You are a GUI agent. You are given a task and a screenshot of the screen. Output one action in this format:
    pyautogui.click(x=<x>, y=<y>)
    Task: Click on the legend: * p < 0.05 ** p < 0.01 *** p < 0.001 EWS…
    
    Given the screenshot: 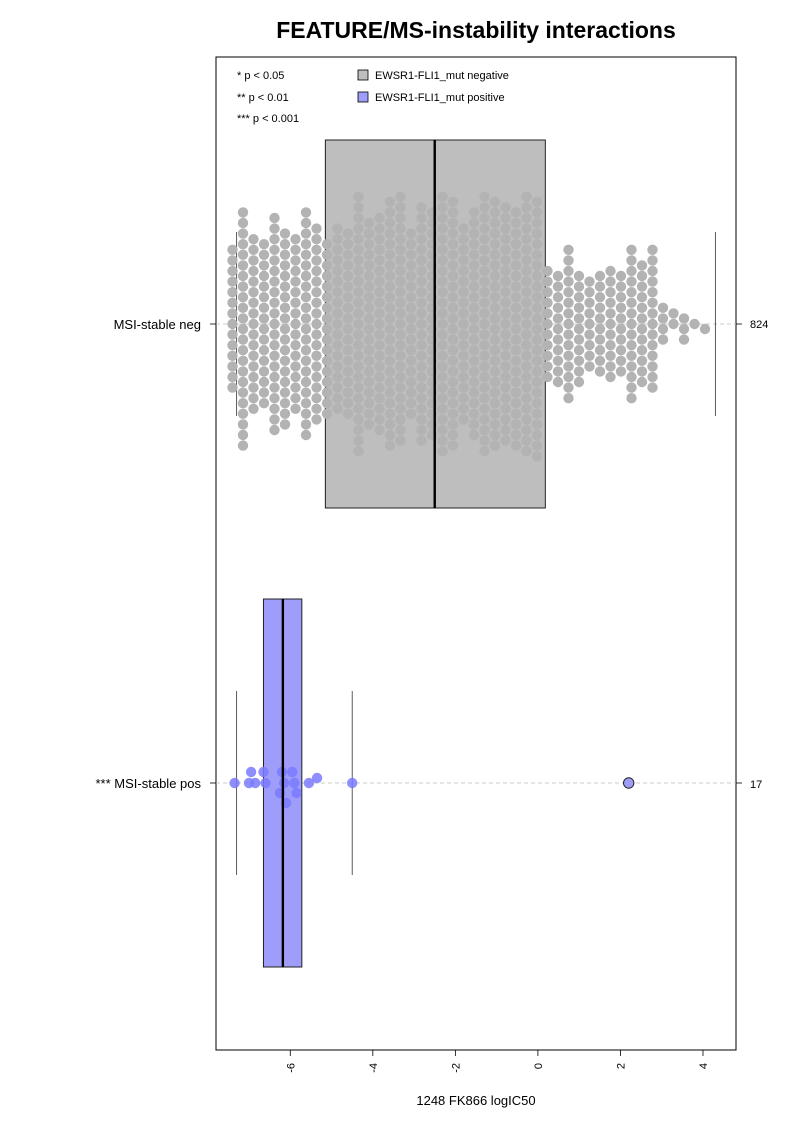 What is the action you would take?
    pyautogui.click(x=373, y=97)
    